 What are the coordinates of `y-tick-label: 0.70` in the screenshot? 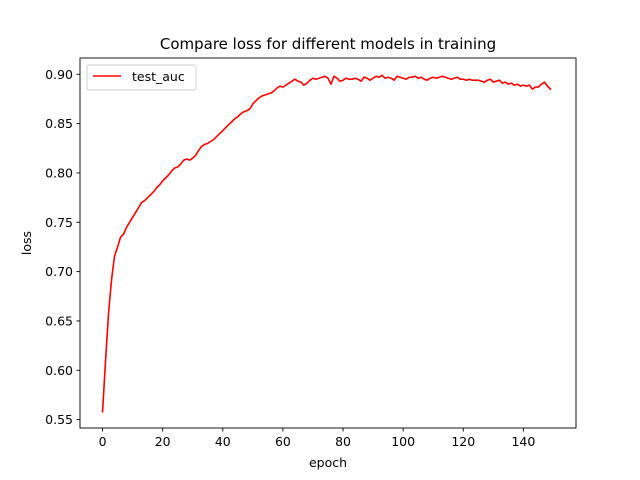 It's located at (59, 271).